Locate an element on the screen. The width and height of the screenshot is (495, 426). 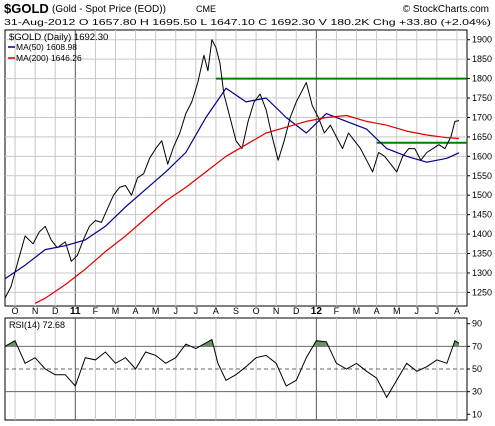
price-y-tick-label: 1700 is located at coordinates (482, 117).